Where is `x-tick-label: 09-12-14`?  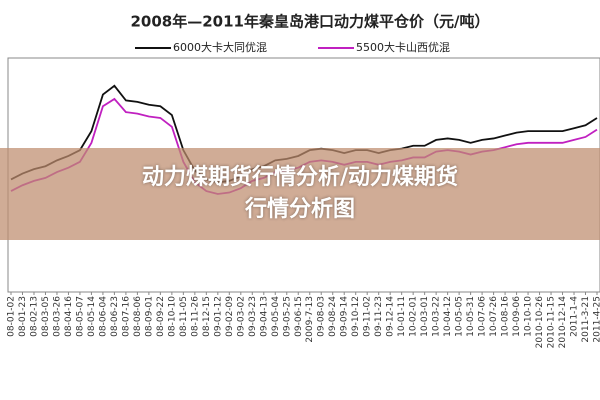 x-tick-label: 09-12-14 is located at coordinates (391, 316).